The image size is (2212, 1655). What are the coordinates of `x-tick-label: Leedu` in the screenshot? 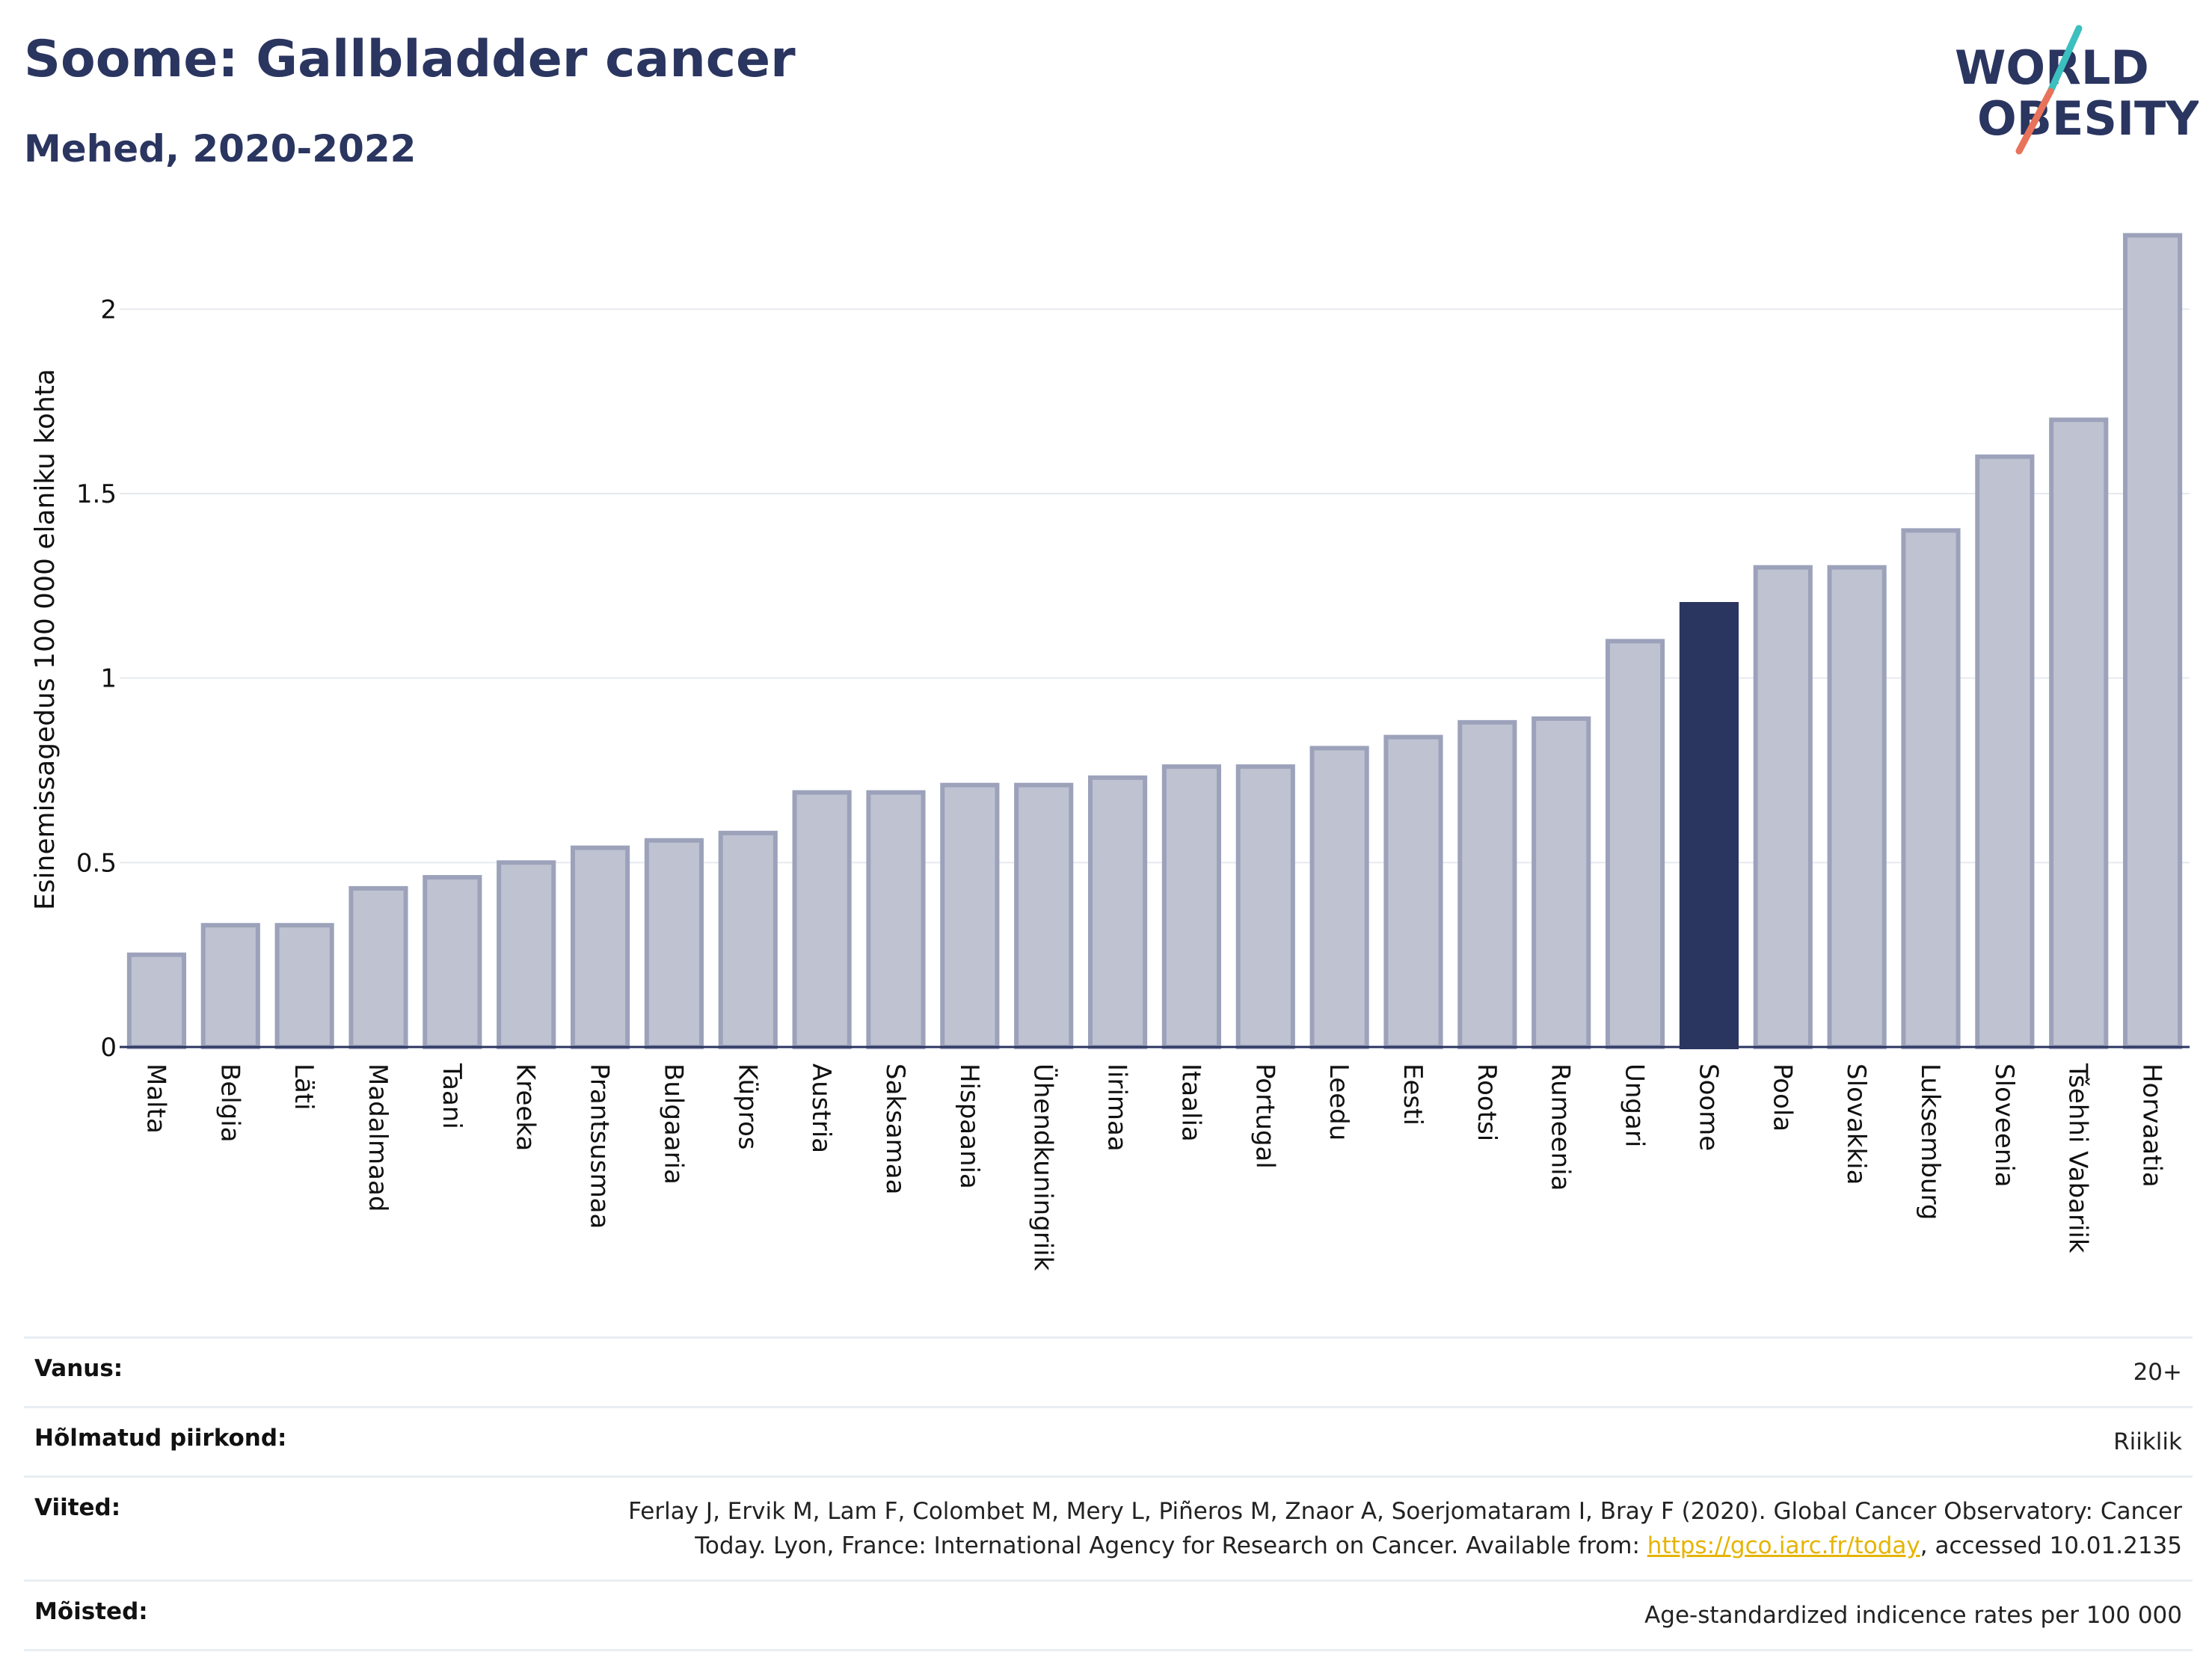 It's located at (1339, 1101).